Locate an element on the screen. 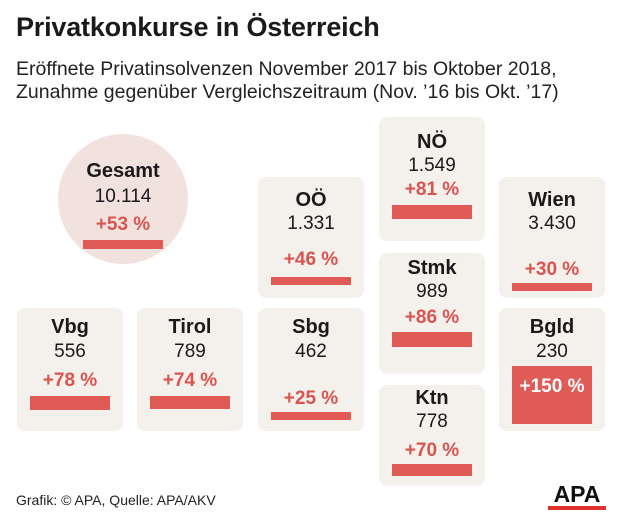 Image resolution: width=620 pixels, height=522 pixels. region-name: Tirol is located at coordinates (190, 327).